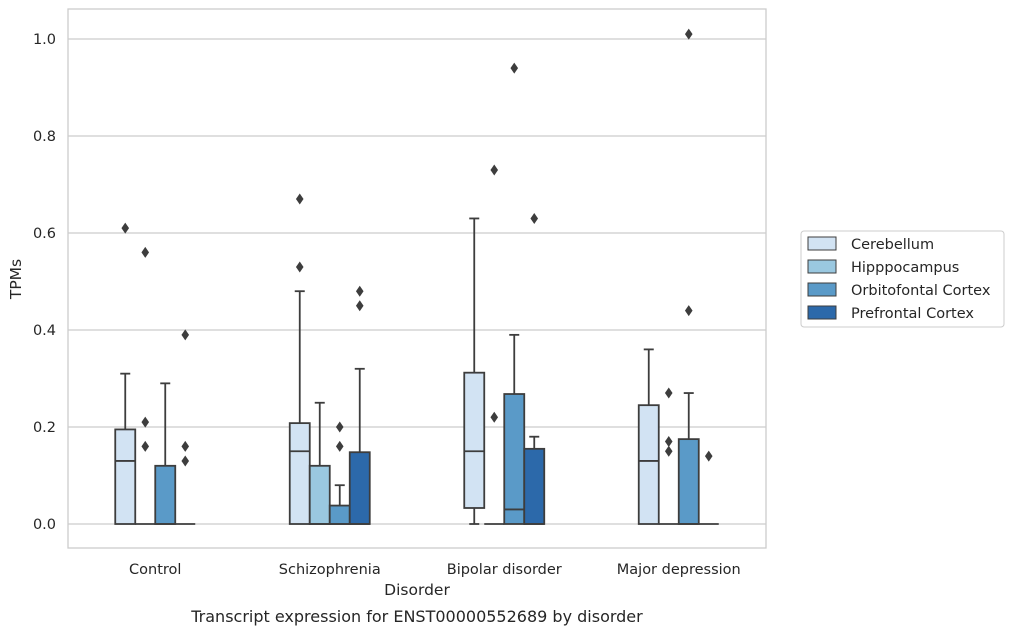  Describe the element at coordinates (44, 137) in the screenshot. I see `y-tick-label: 0.8` at that location.